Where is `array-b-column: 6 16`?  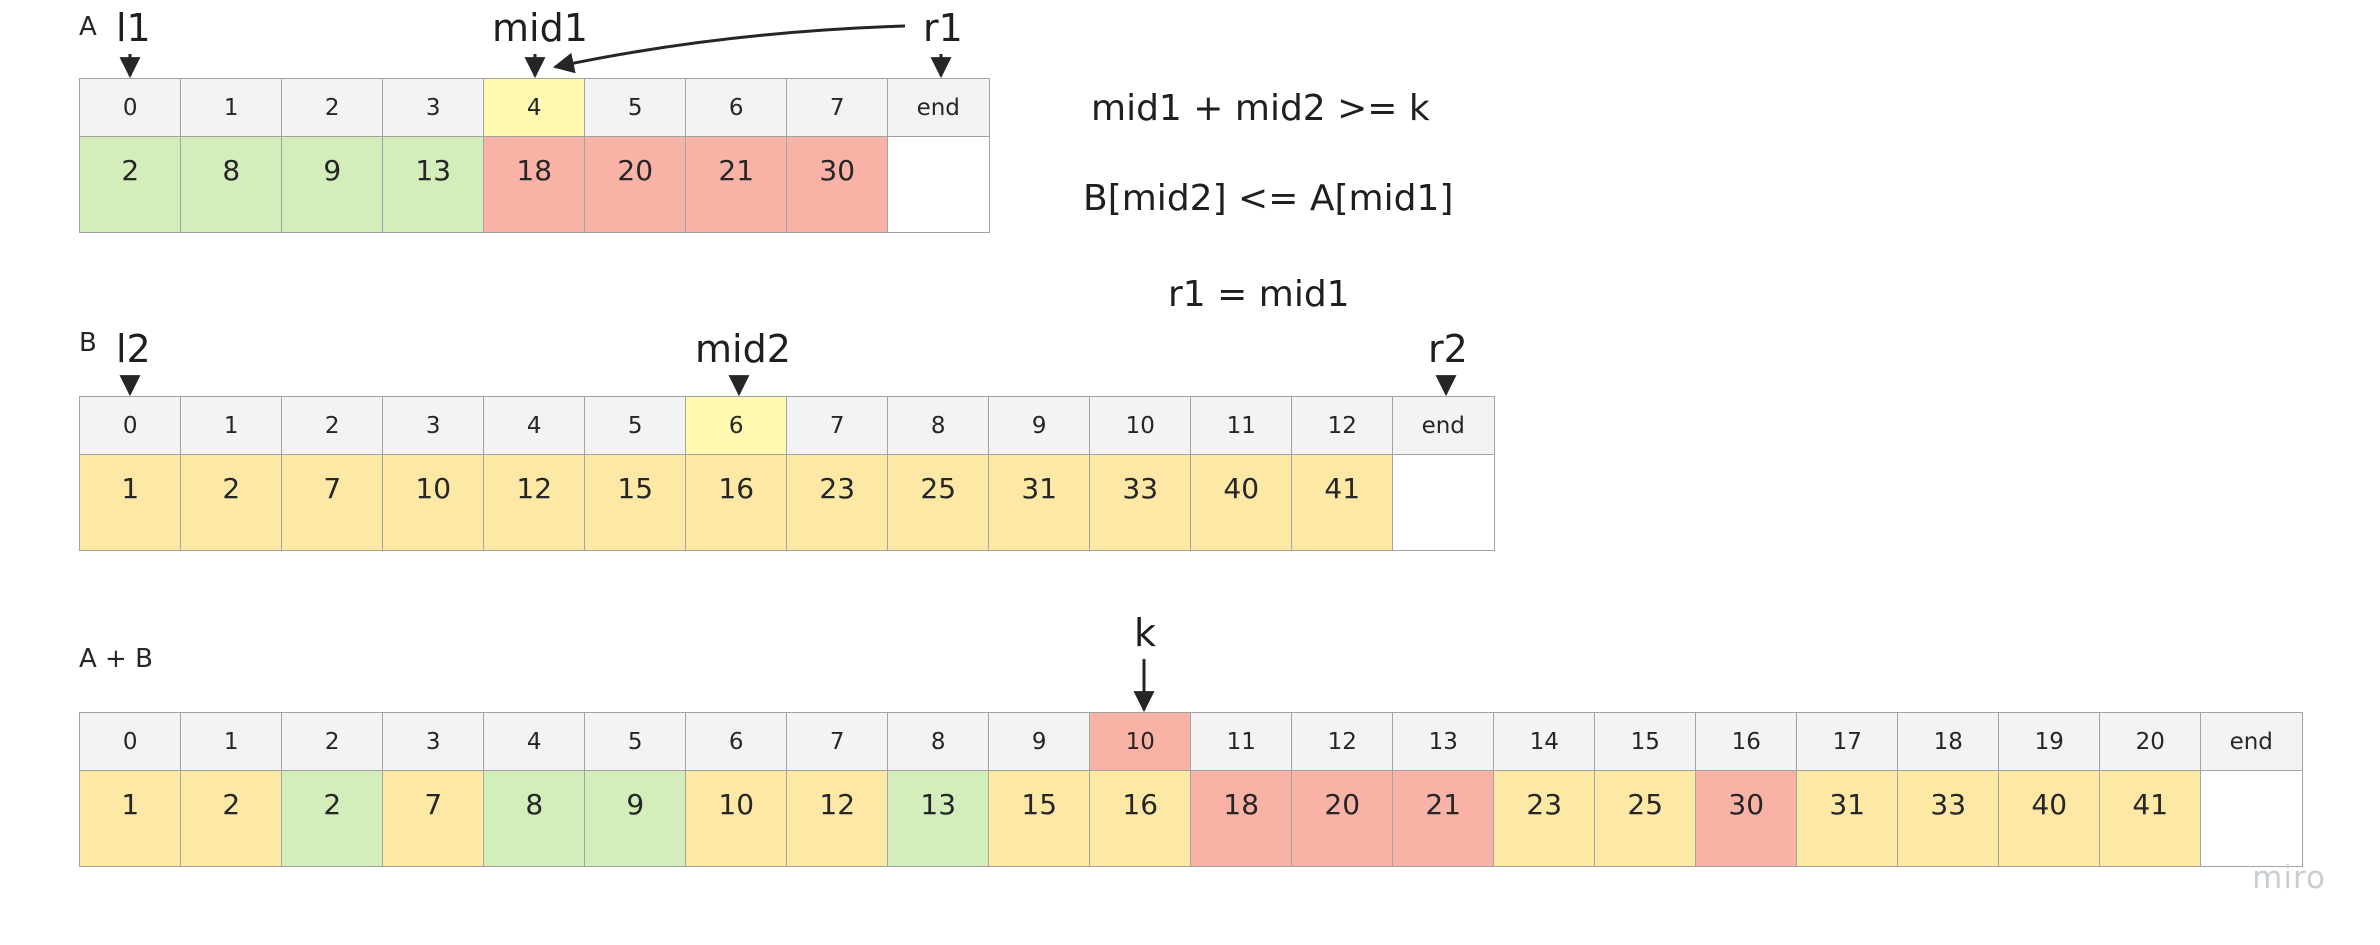 array-b-column: 6 16 is located at coordinates (736, 473).